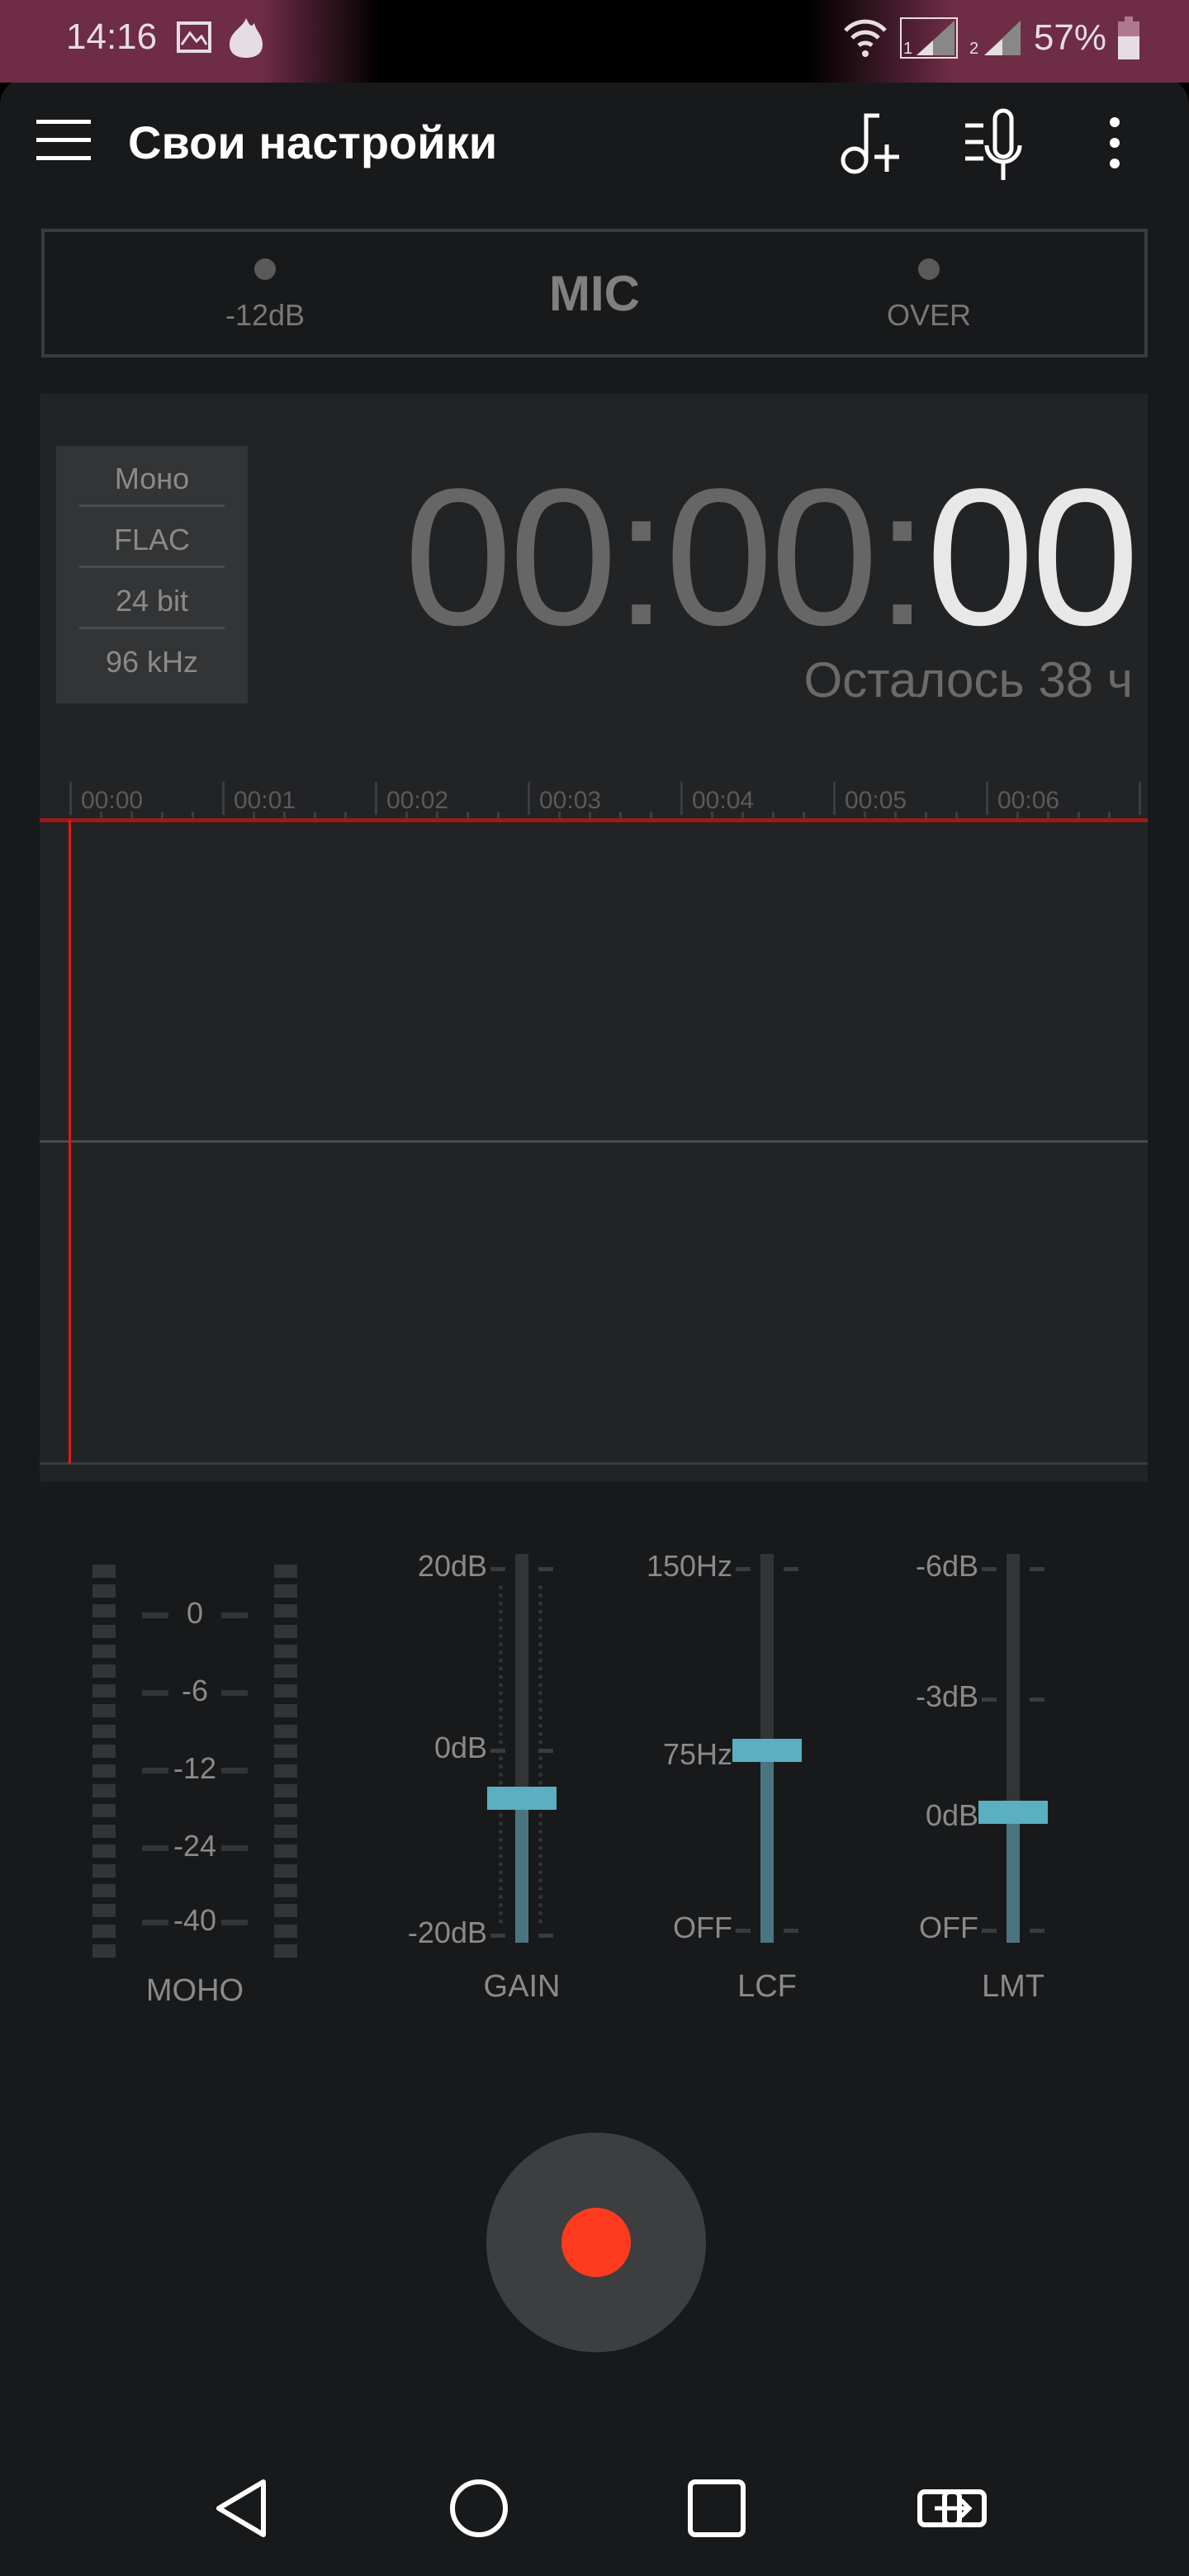 Image resolution: width=1189 pixels, height=2576 pixels. What do you see at coordinates (871, 142) in the screenshot?
I see `add-music-icon` at bounding box center [871, 142].